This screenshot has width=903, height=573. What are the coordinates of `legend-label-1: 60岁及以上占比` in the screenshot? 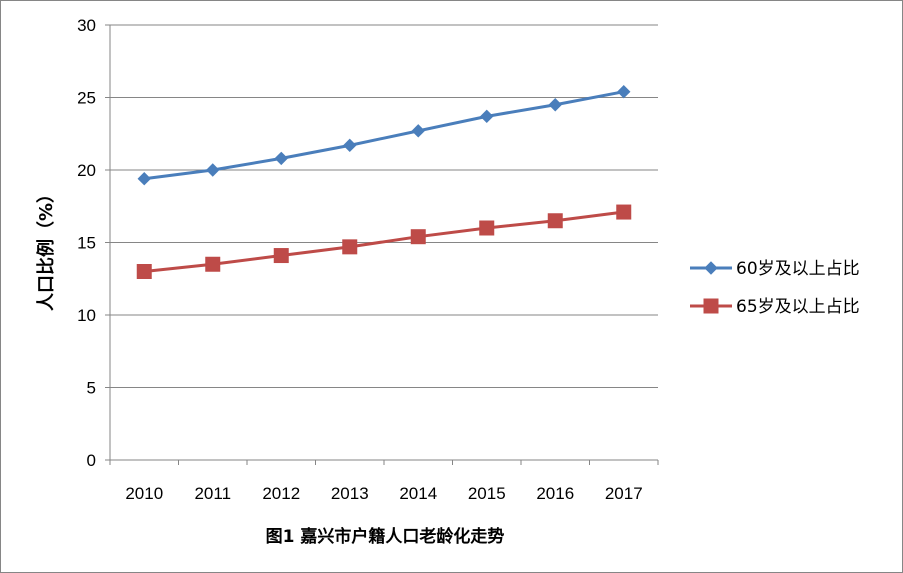 It's located at (798, 269).